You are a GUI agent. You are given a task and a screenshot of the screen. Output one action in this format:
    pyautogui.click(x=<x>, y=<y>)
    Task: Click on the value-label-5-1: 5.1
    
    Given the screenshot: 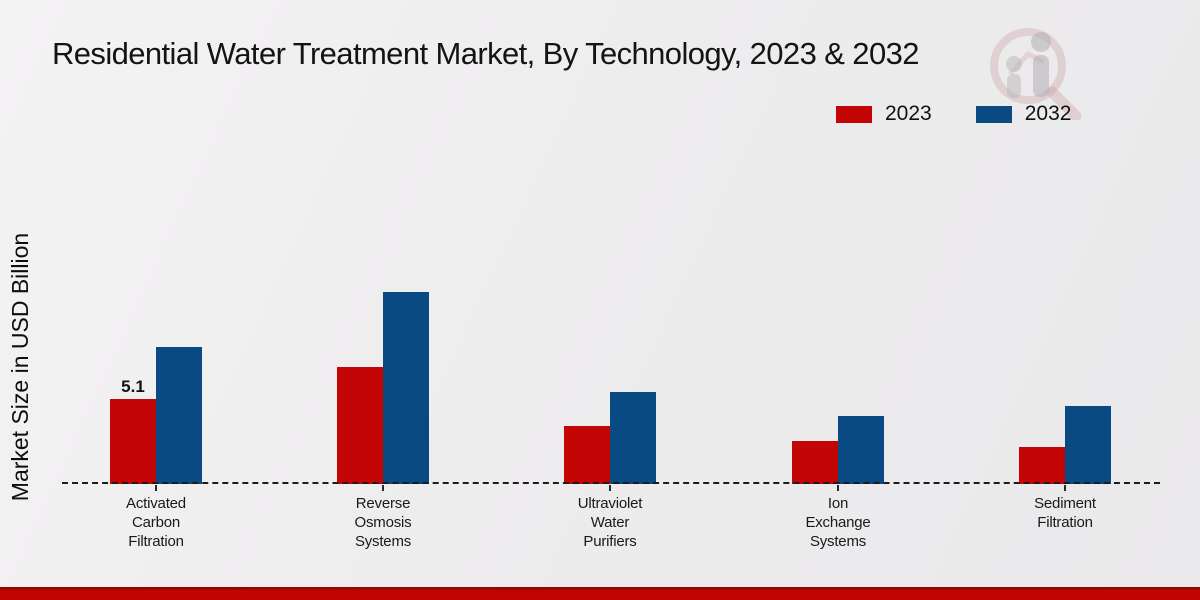 What is the action you would take?
    pyautogui.click(x=133, y=386)
    